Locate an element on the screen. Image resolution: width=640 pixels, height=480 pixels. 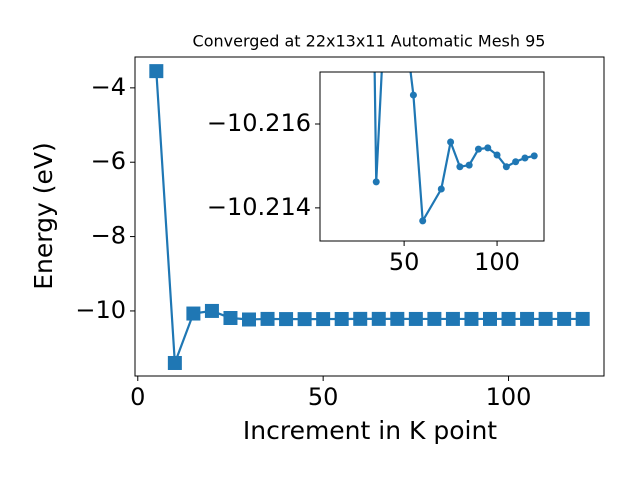
plot-area is located at coordinates (432, 156).